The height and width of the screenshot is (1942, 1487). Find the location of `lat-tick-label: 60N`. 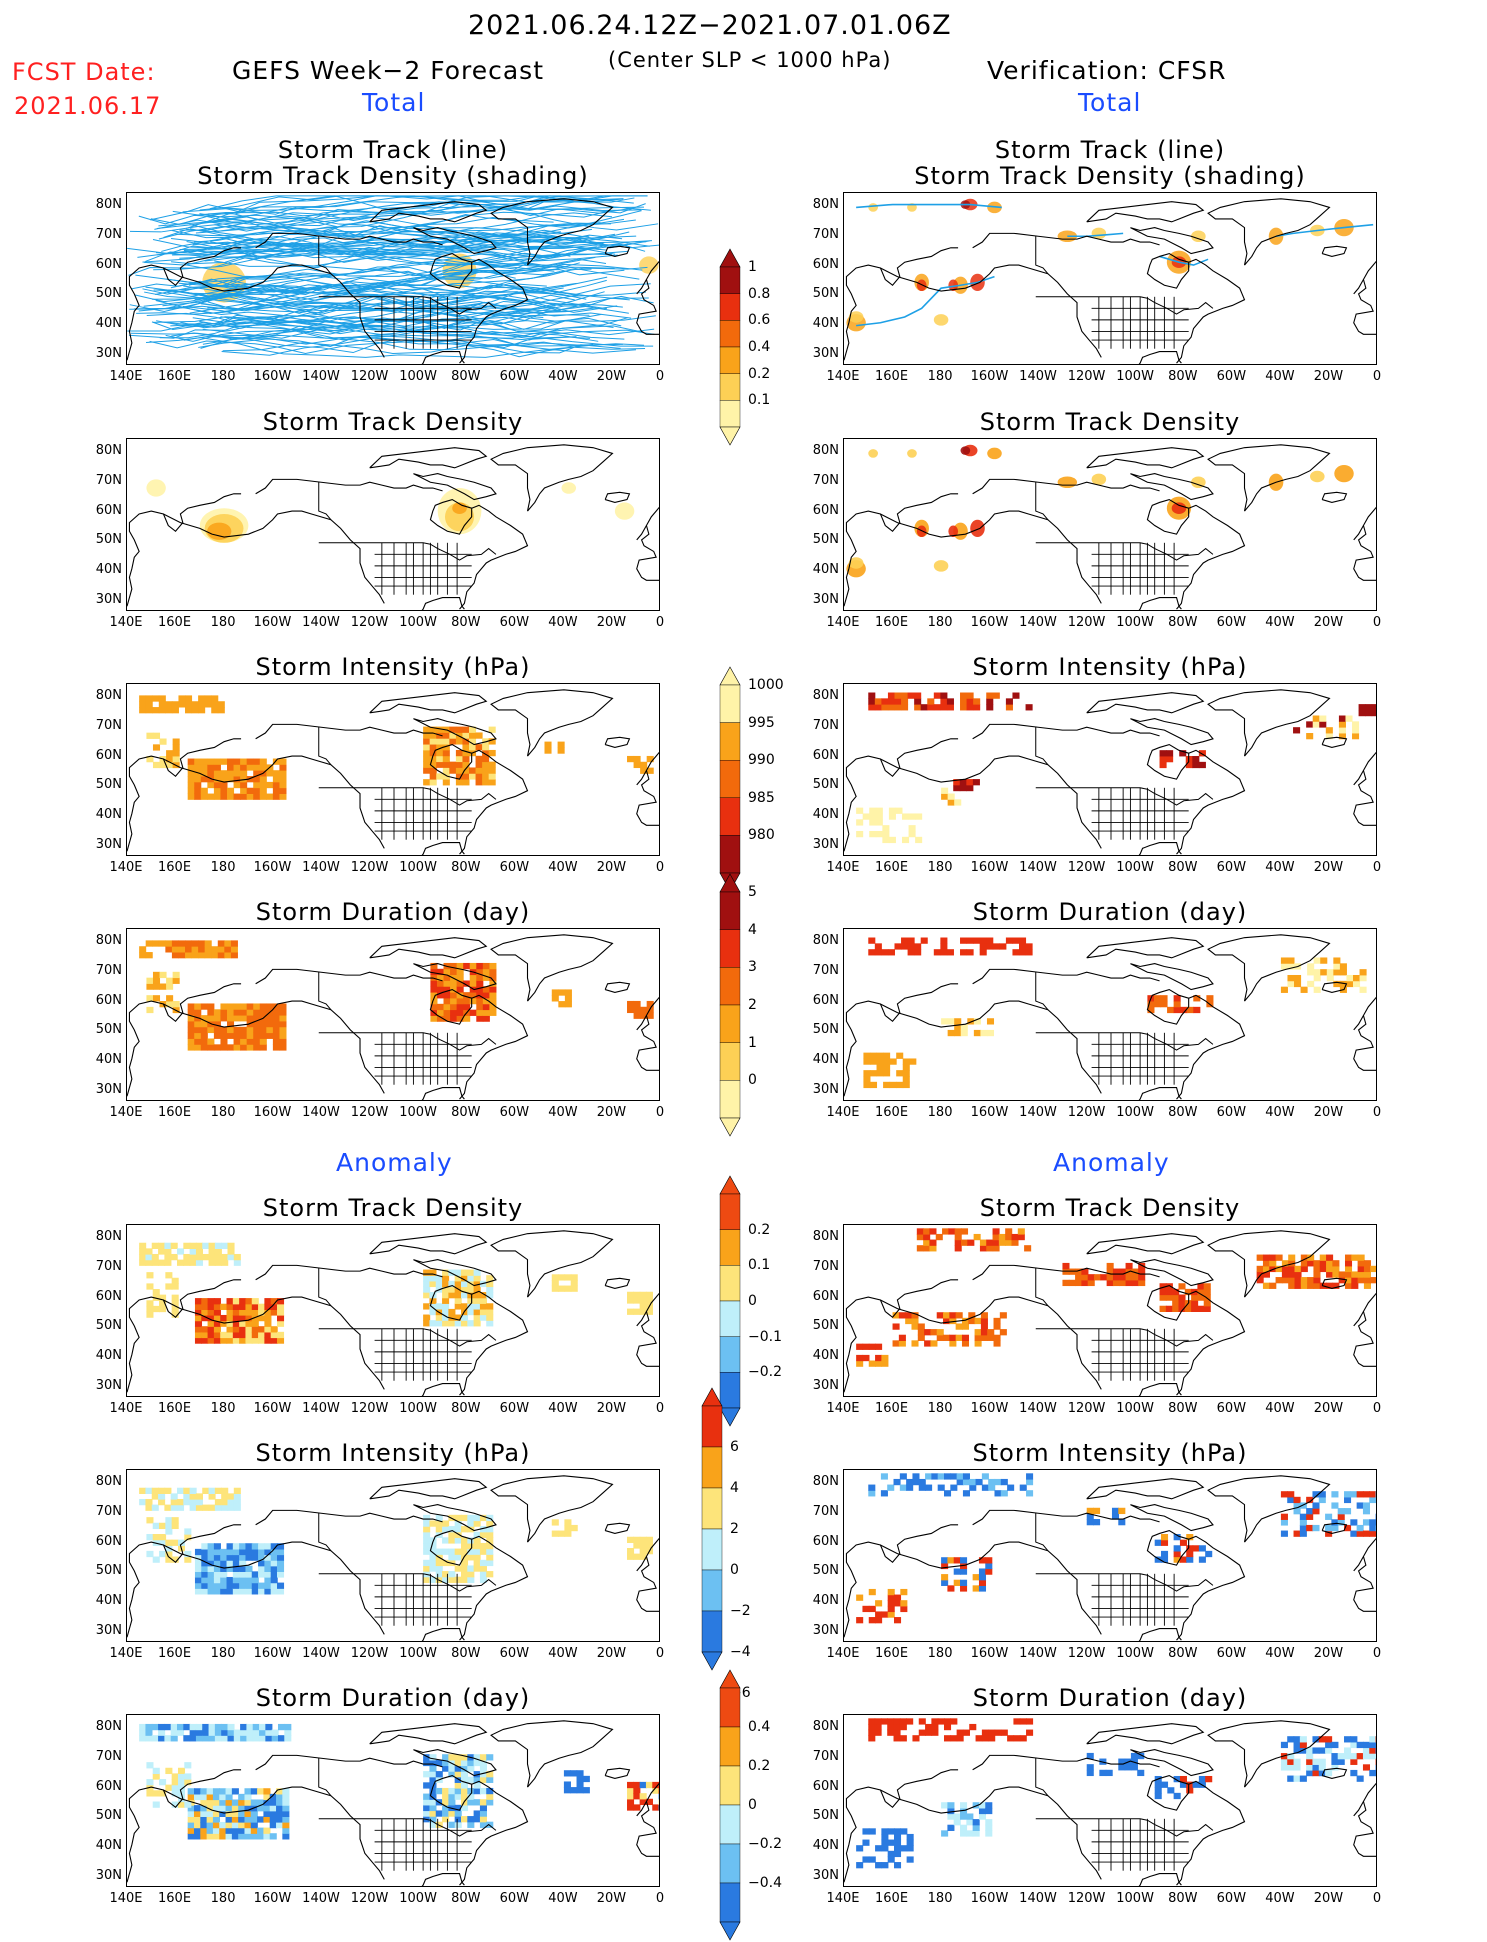

lat-tick-label: 60N is located at coordinates (105, 264).